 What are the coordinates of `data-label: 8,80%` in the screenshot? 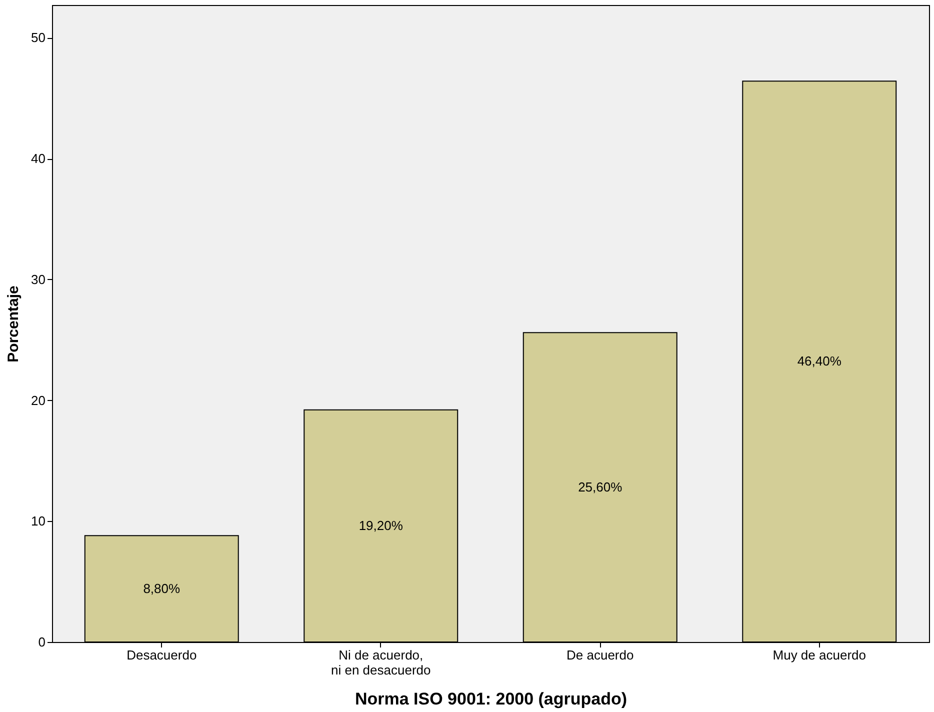 It's located at (161, 588).